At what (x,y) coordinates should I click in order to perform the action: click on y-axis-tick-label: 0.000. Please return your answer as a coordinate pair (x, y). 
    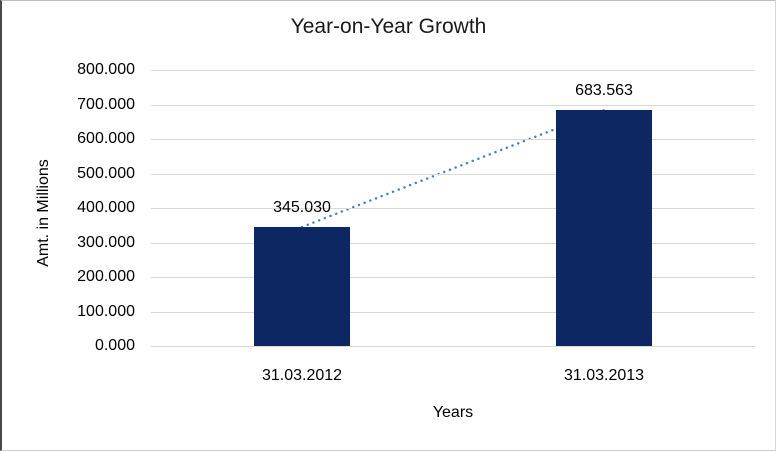
    Looking at the image, I should click on (114, 345).